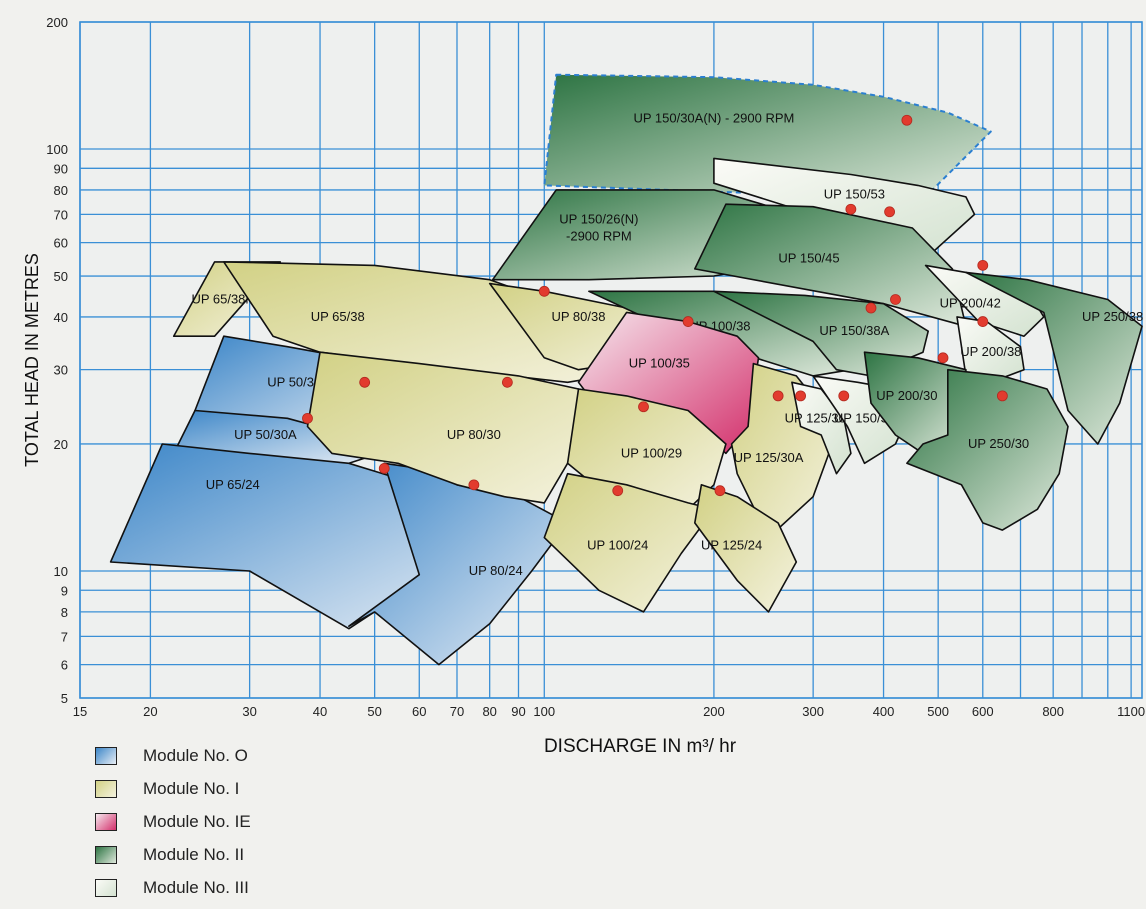 The image size is (1146, 909). Describe the element at coordinates (518, 711) in the screenshot. I see `x-tick-label: 90` at that location.